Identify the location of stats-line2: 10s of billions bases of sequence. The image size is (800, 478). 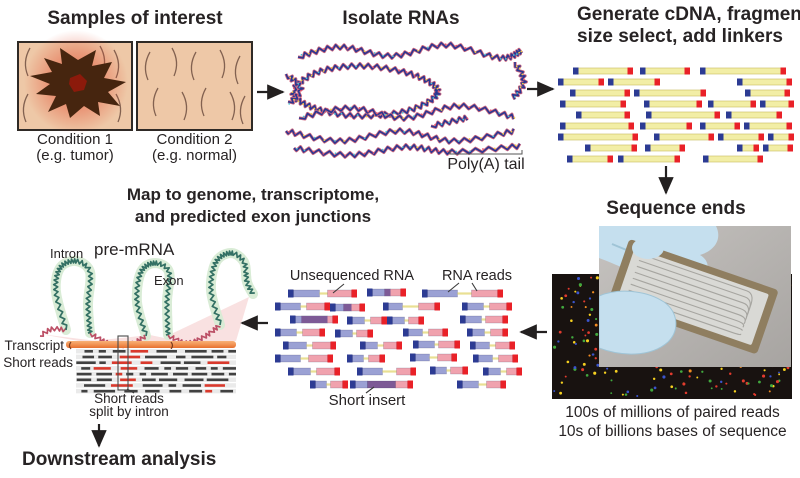
(672, 431).